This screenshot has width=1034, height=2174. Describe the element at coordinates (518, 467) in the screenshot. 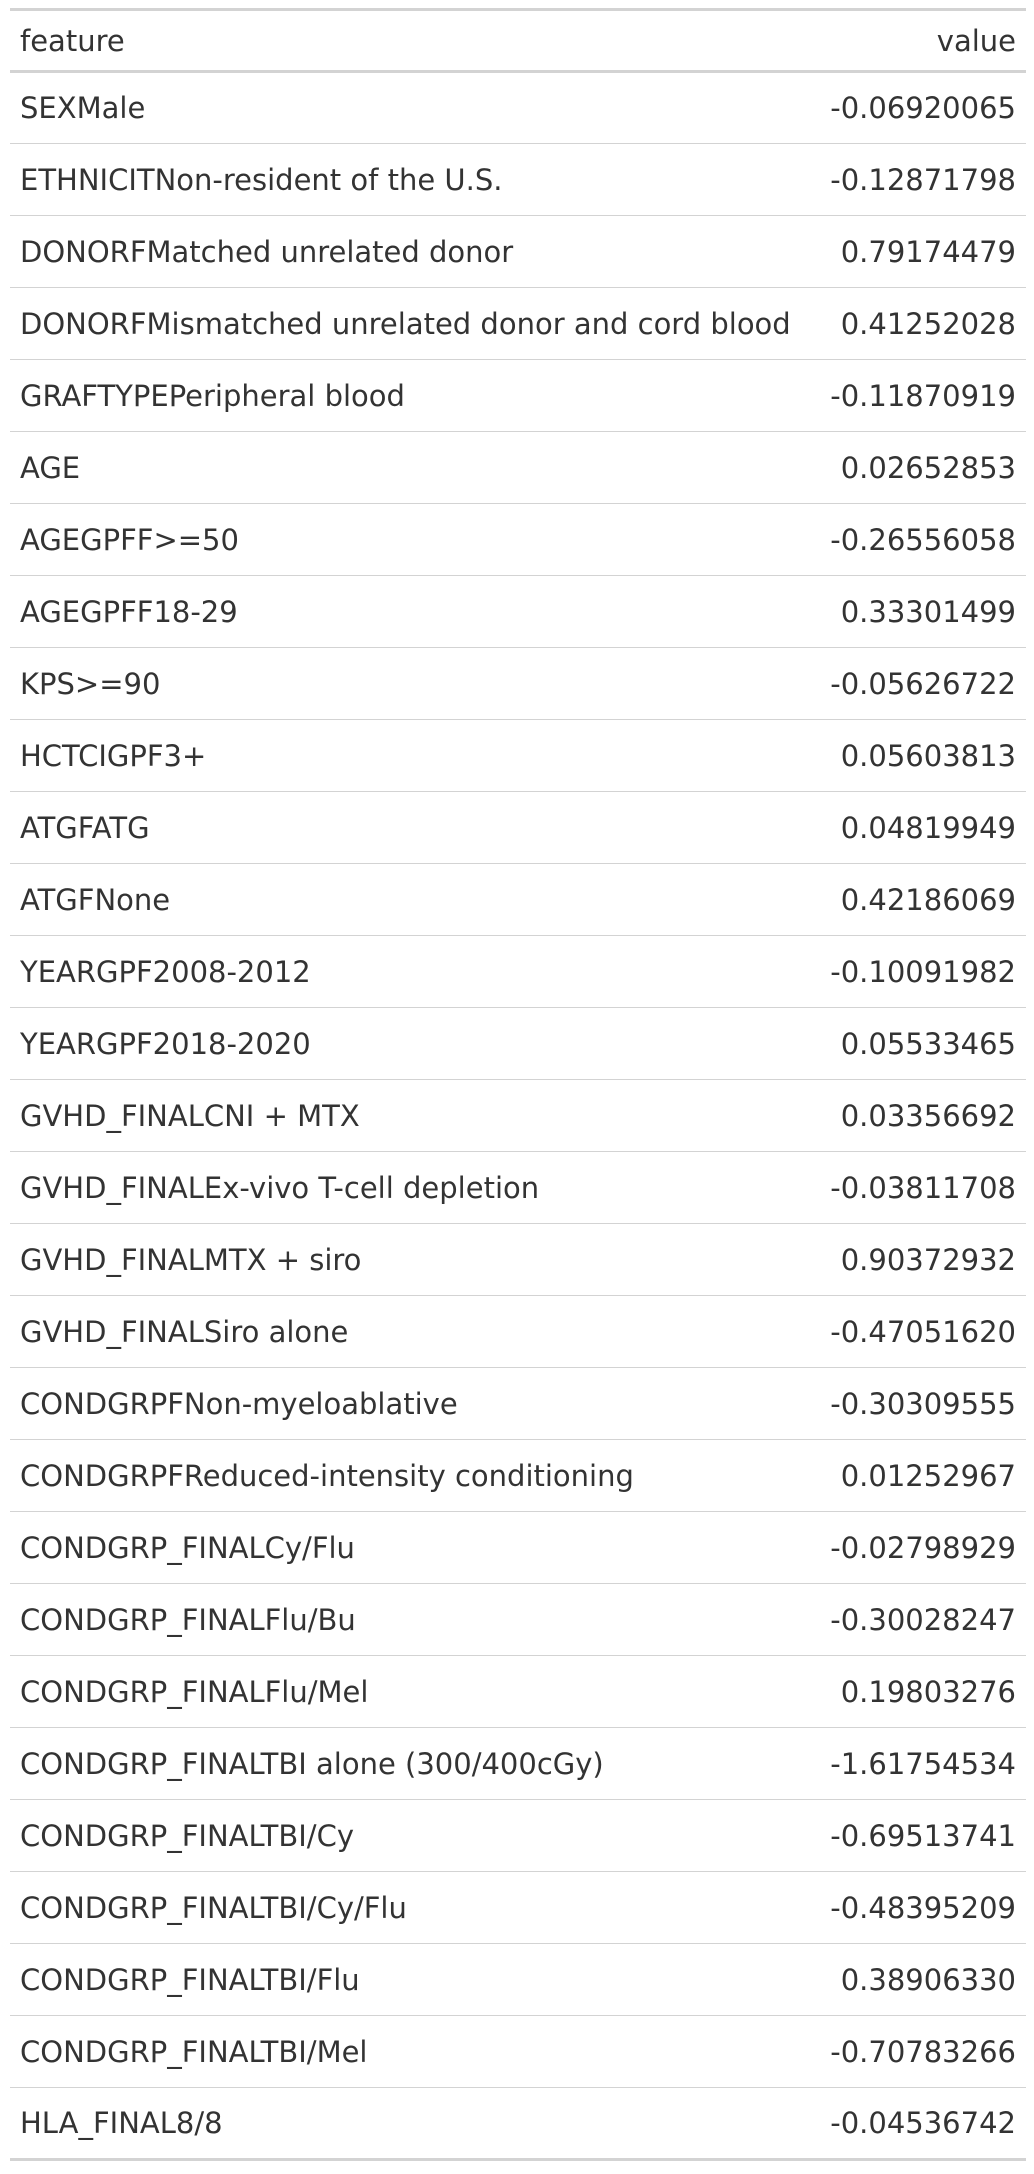

I see `table-row: AGE 0.02652853` at that location.